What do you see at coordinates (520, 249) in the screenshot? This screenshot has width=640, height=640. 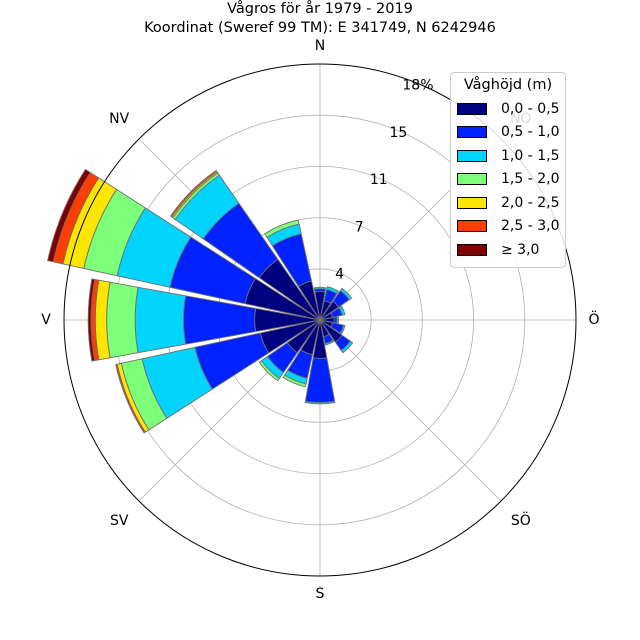 I see `legend-label: ≥ 3,0` at bounding box center [520, 249].